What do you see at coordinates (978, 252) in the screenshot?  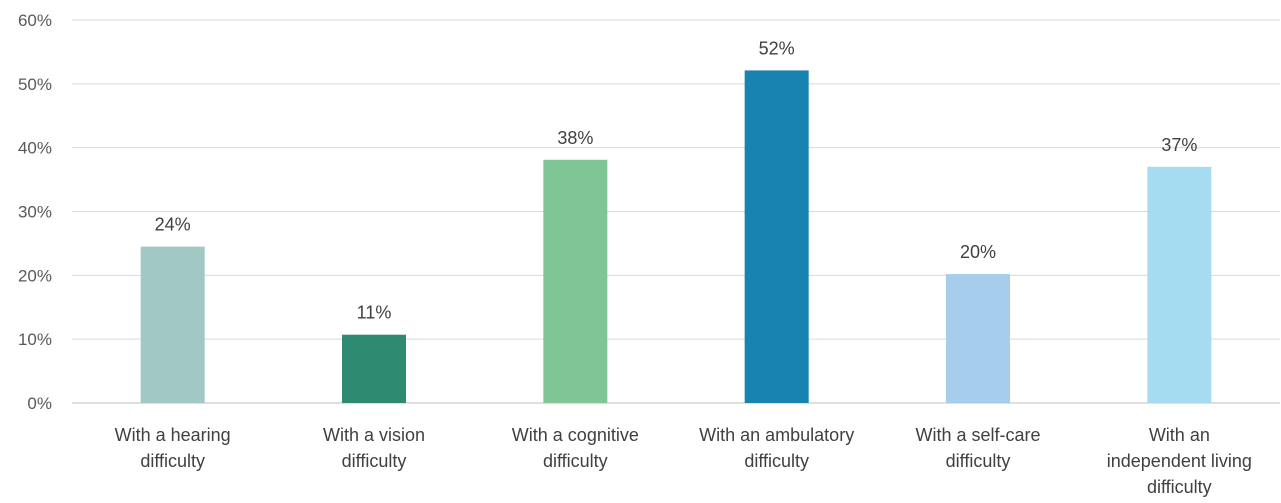 I see `data-label: 20%` at bounding box center [978, 252].